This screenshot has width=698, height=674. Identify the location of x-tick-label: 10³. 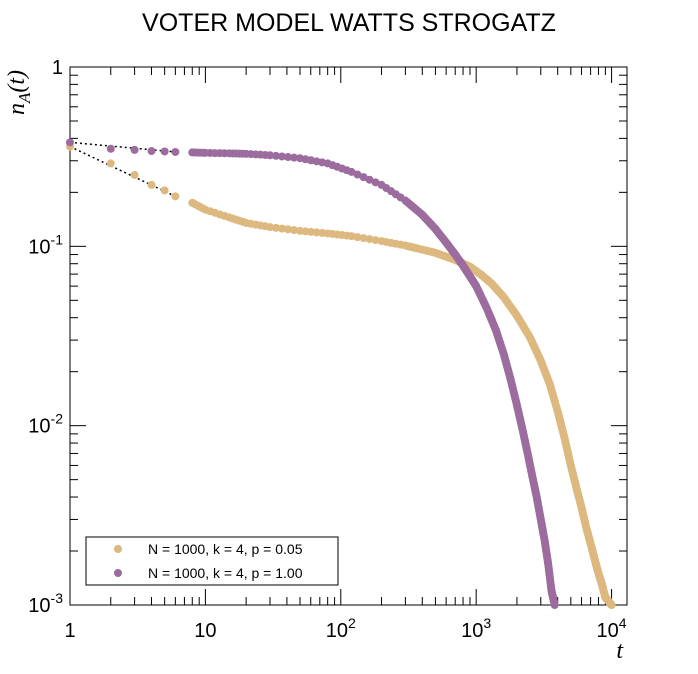
(476, 628).